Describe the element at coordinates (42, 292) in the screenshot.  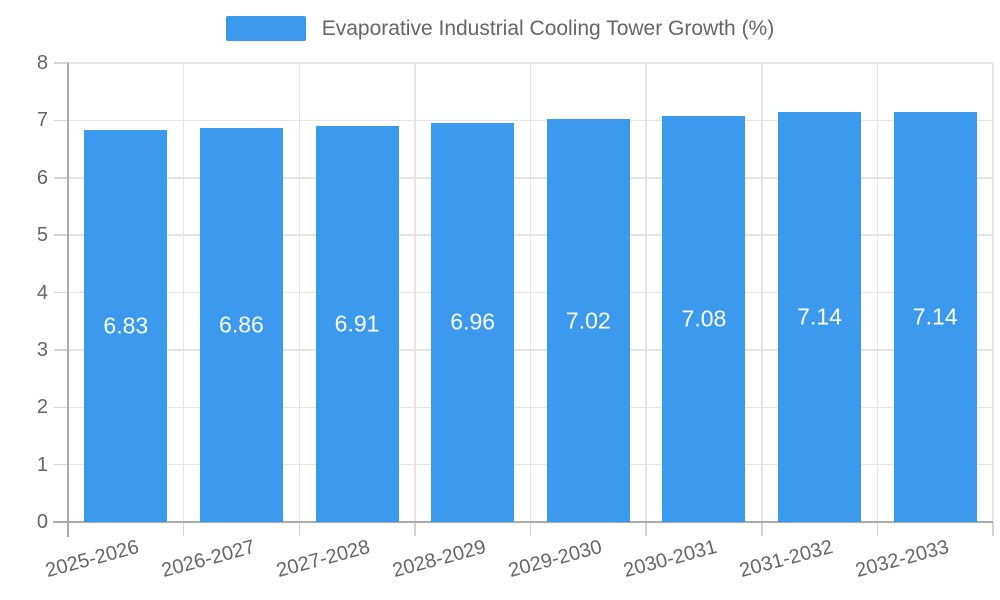
I see `y-axis-tick-label: 4` at that location.